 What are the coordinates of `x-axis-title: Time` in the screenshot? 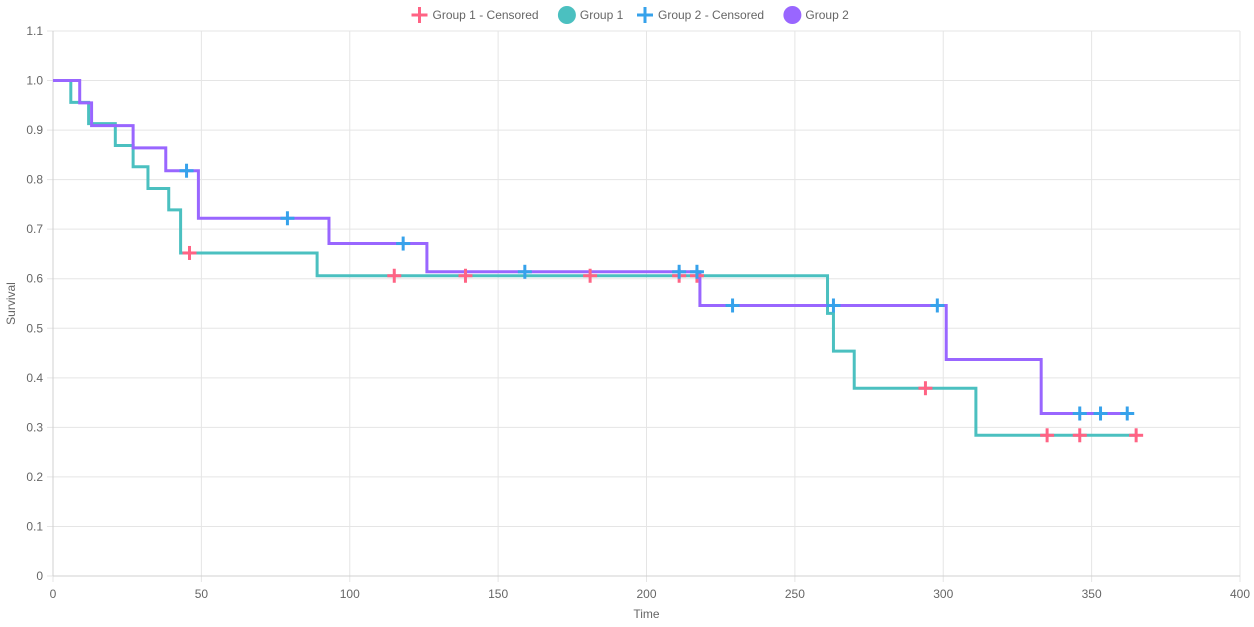 It's located at (646, 614).